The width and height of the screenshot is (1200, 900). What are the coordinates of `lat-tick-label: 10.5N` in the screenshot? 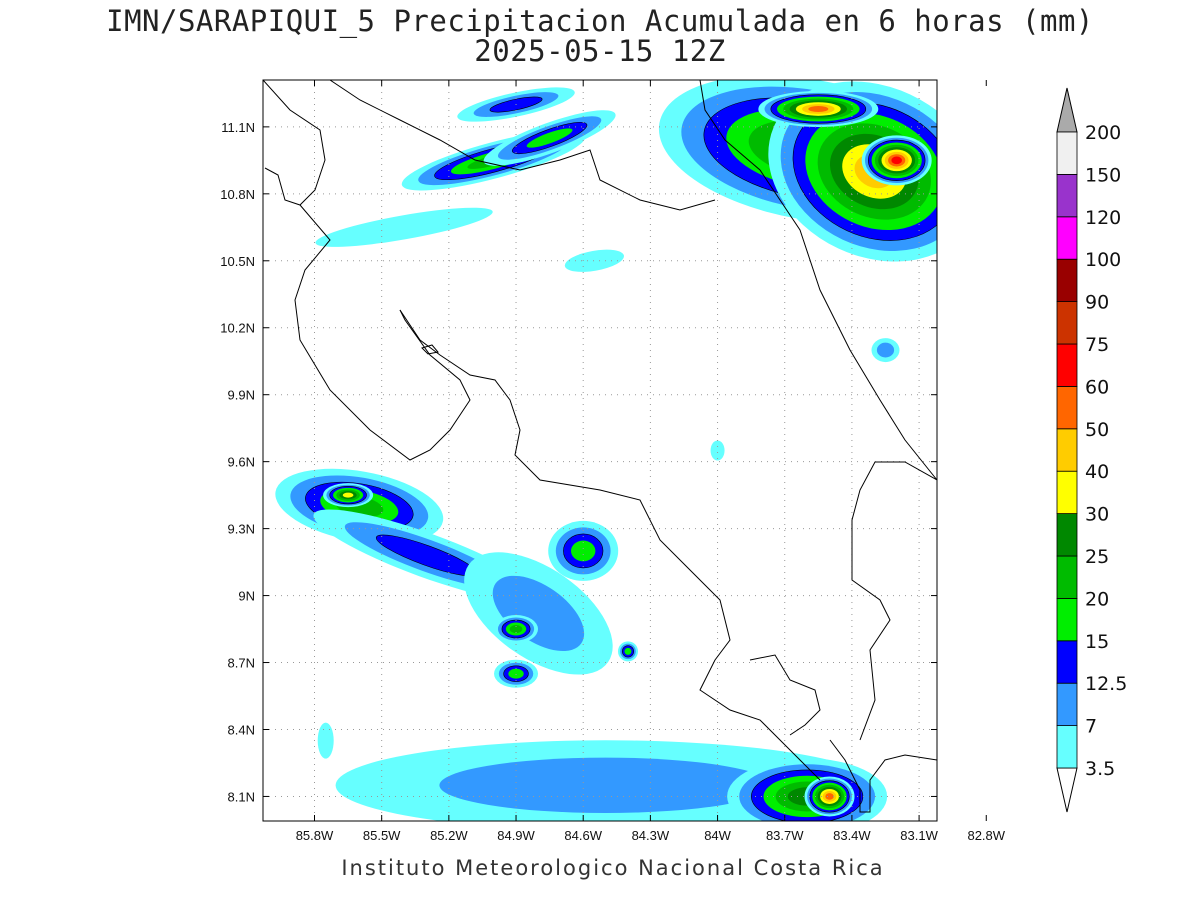 It's located at (237, 261).